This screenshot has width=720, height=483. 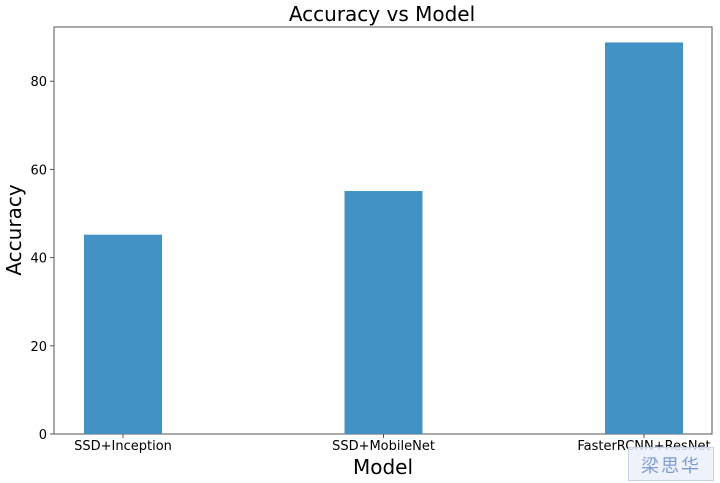 What do you see at coordinates (644, 238) in the screenshot?
I see `bar-fasterrcnn-resnet` at bounding box center [644, 238].